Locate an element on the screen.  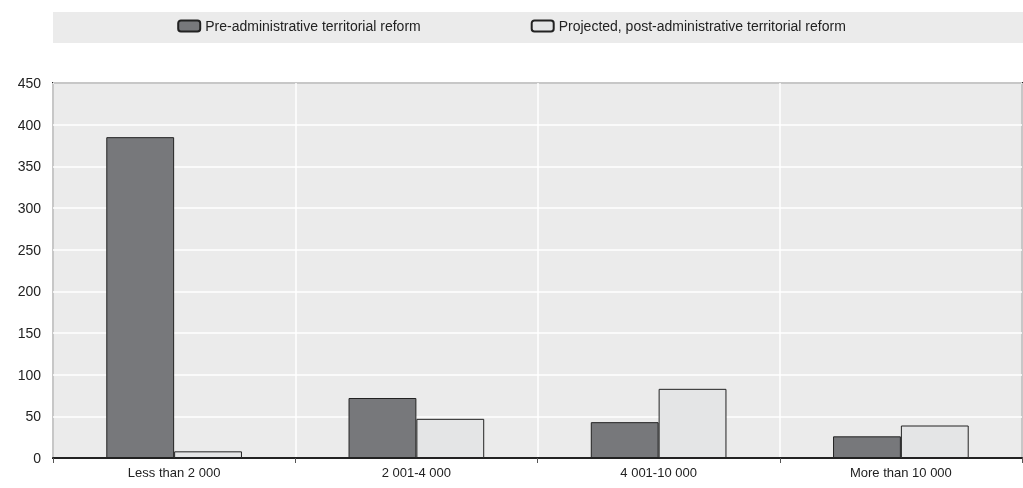
y-tick-label: 150 is located at coordinates (29, 333).